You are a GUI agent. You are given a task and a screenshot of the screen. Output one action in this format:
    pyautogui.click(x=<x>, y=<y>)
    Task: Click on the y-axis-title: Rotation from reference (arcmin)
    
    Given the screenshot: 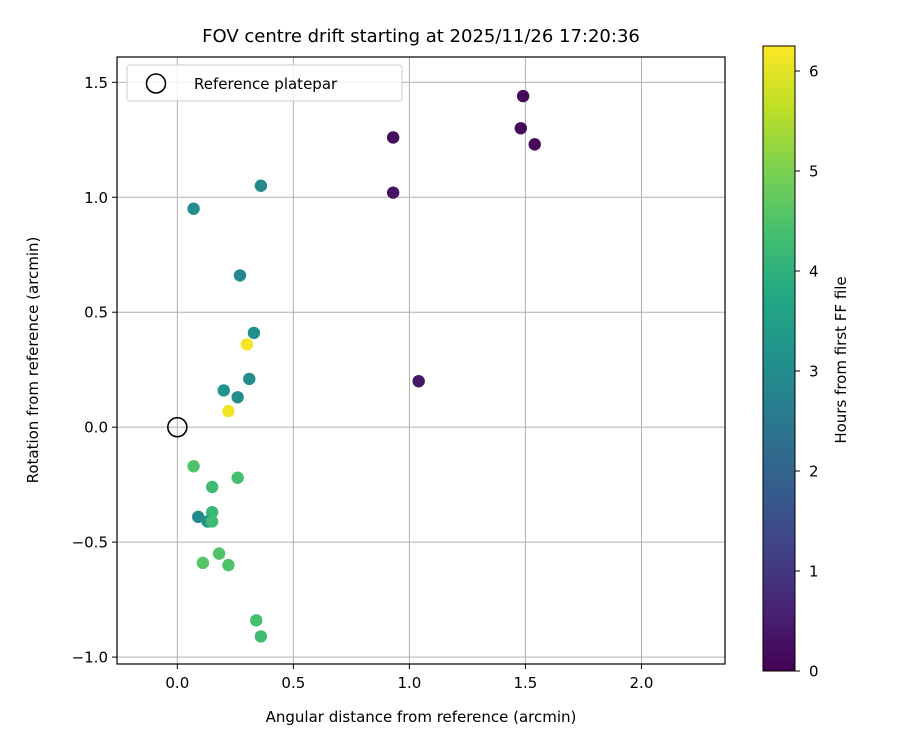 What is the action you would take?
    pyautogui.click(x=33, y=360)
    